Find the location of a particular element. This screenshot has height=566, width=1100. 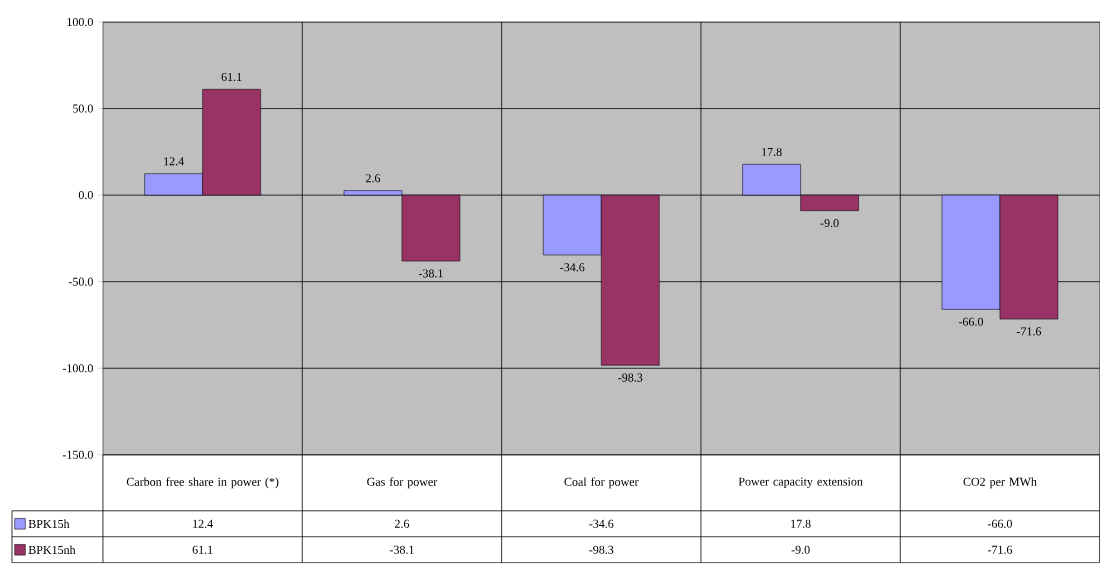

x-tick-label: CO2 per MWh is located at coordinates (1000, 483).